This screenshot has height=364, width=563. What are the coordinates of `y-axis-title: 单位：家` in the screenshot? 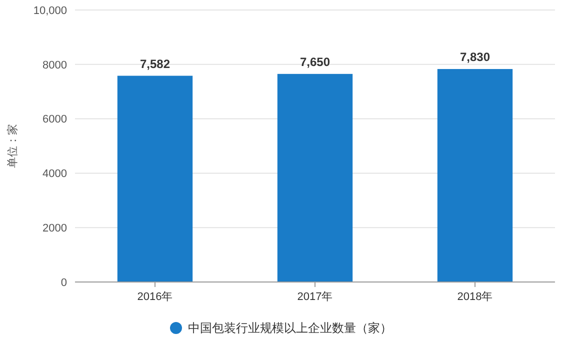 It's located at (12, 146).